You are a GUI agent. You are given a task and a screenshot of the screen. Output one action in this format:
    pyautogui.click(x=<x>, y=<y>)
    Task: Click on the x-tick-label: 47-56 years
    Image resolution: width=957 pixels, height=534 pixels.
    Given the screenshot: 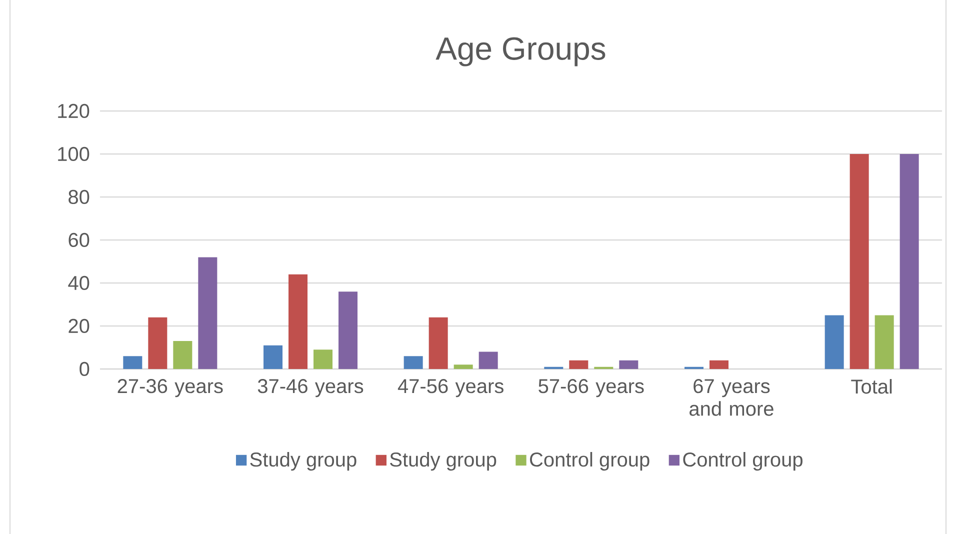 What is the action you would take?
    pyautogui.click(x=451, y=388)
    